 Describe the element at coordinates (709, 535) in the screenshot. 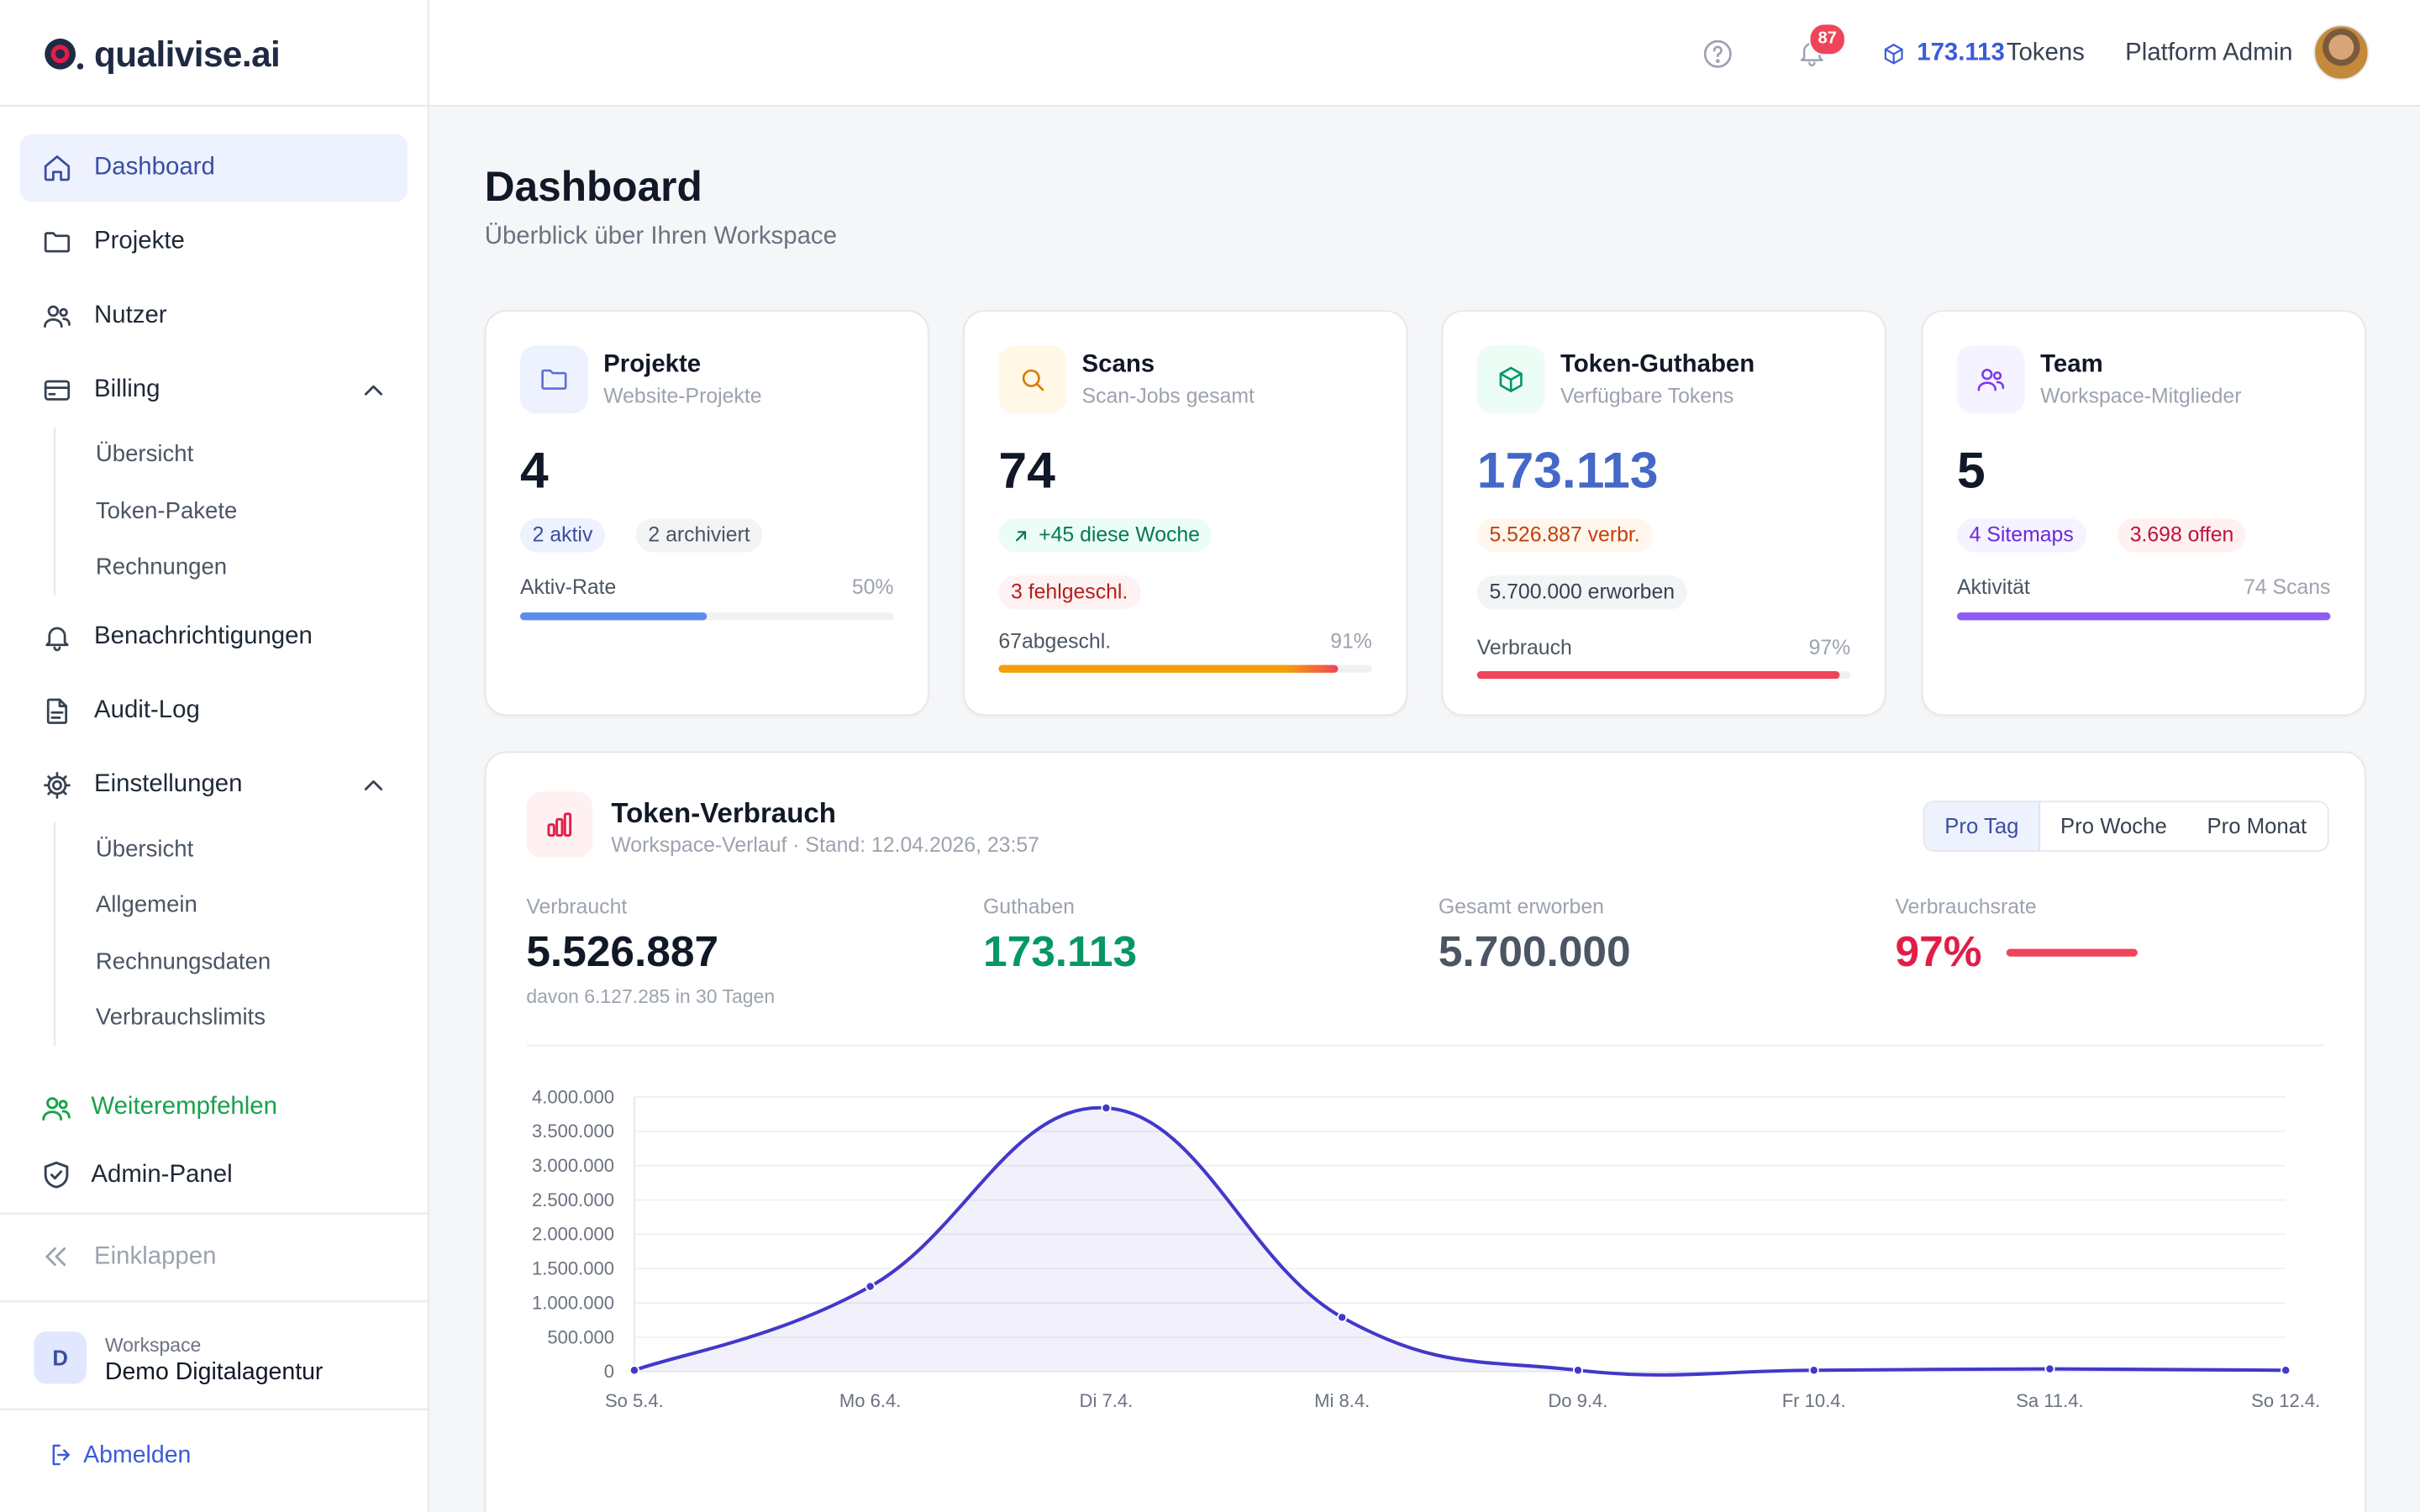

I see `badge: 2 archiviert` at that location.